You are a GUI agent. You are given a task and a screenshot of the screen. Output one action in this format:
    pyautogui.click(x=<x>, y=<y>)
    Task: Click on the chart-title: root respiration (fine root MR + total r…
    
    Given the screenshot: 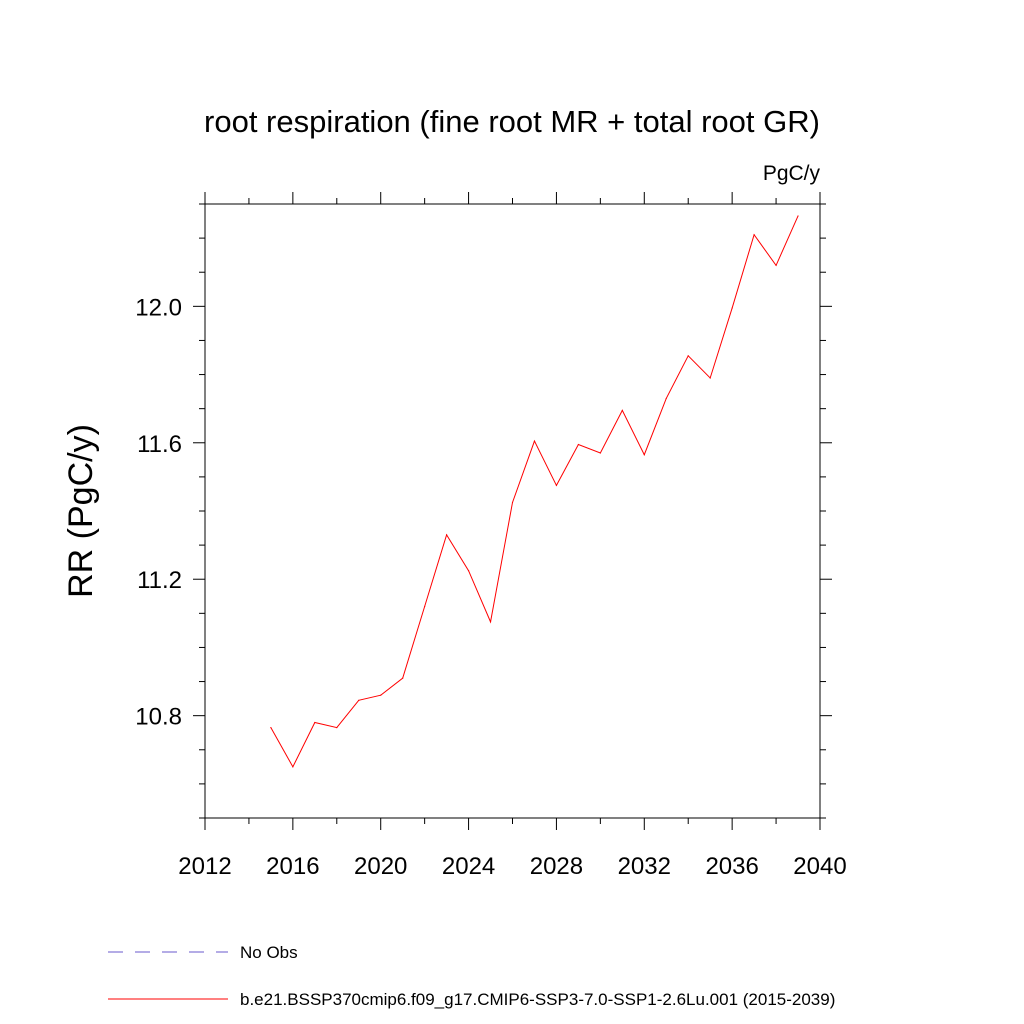 What is the action you would take?
    pyautogui.click(x=512, y=121)
    